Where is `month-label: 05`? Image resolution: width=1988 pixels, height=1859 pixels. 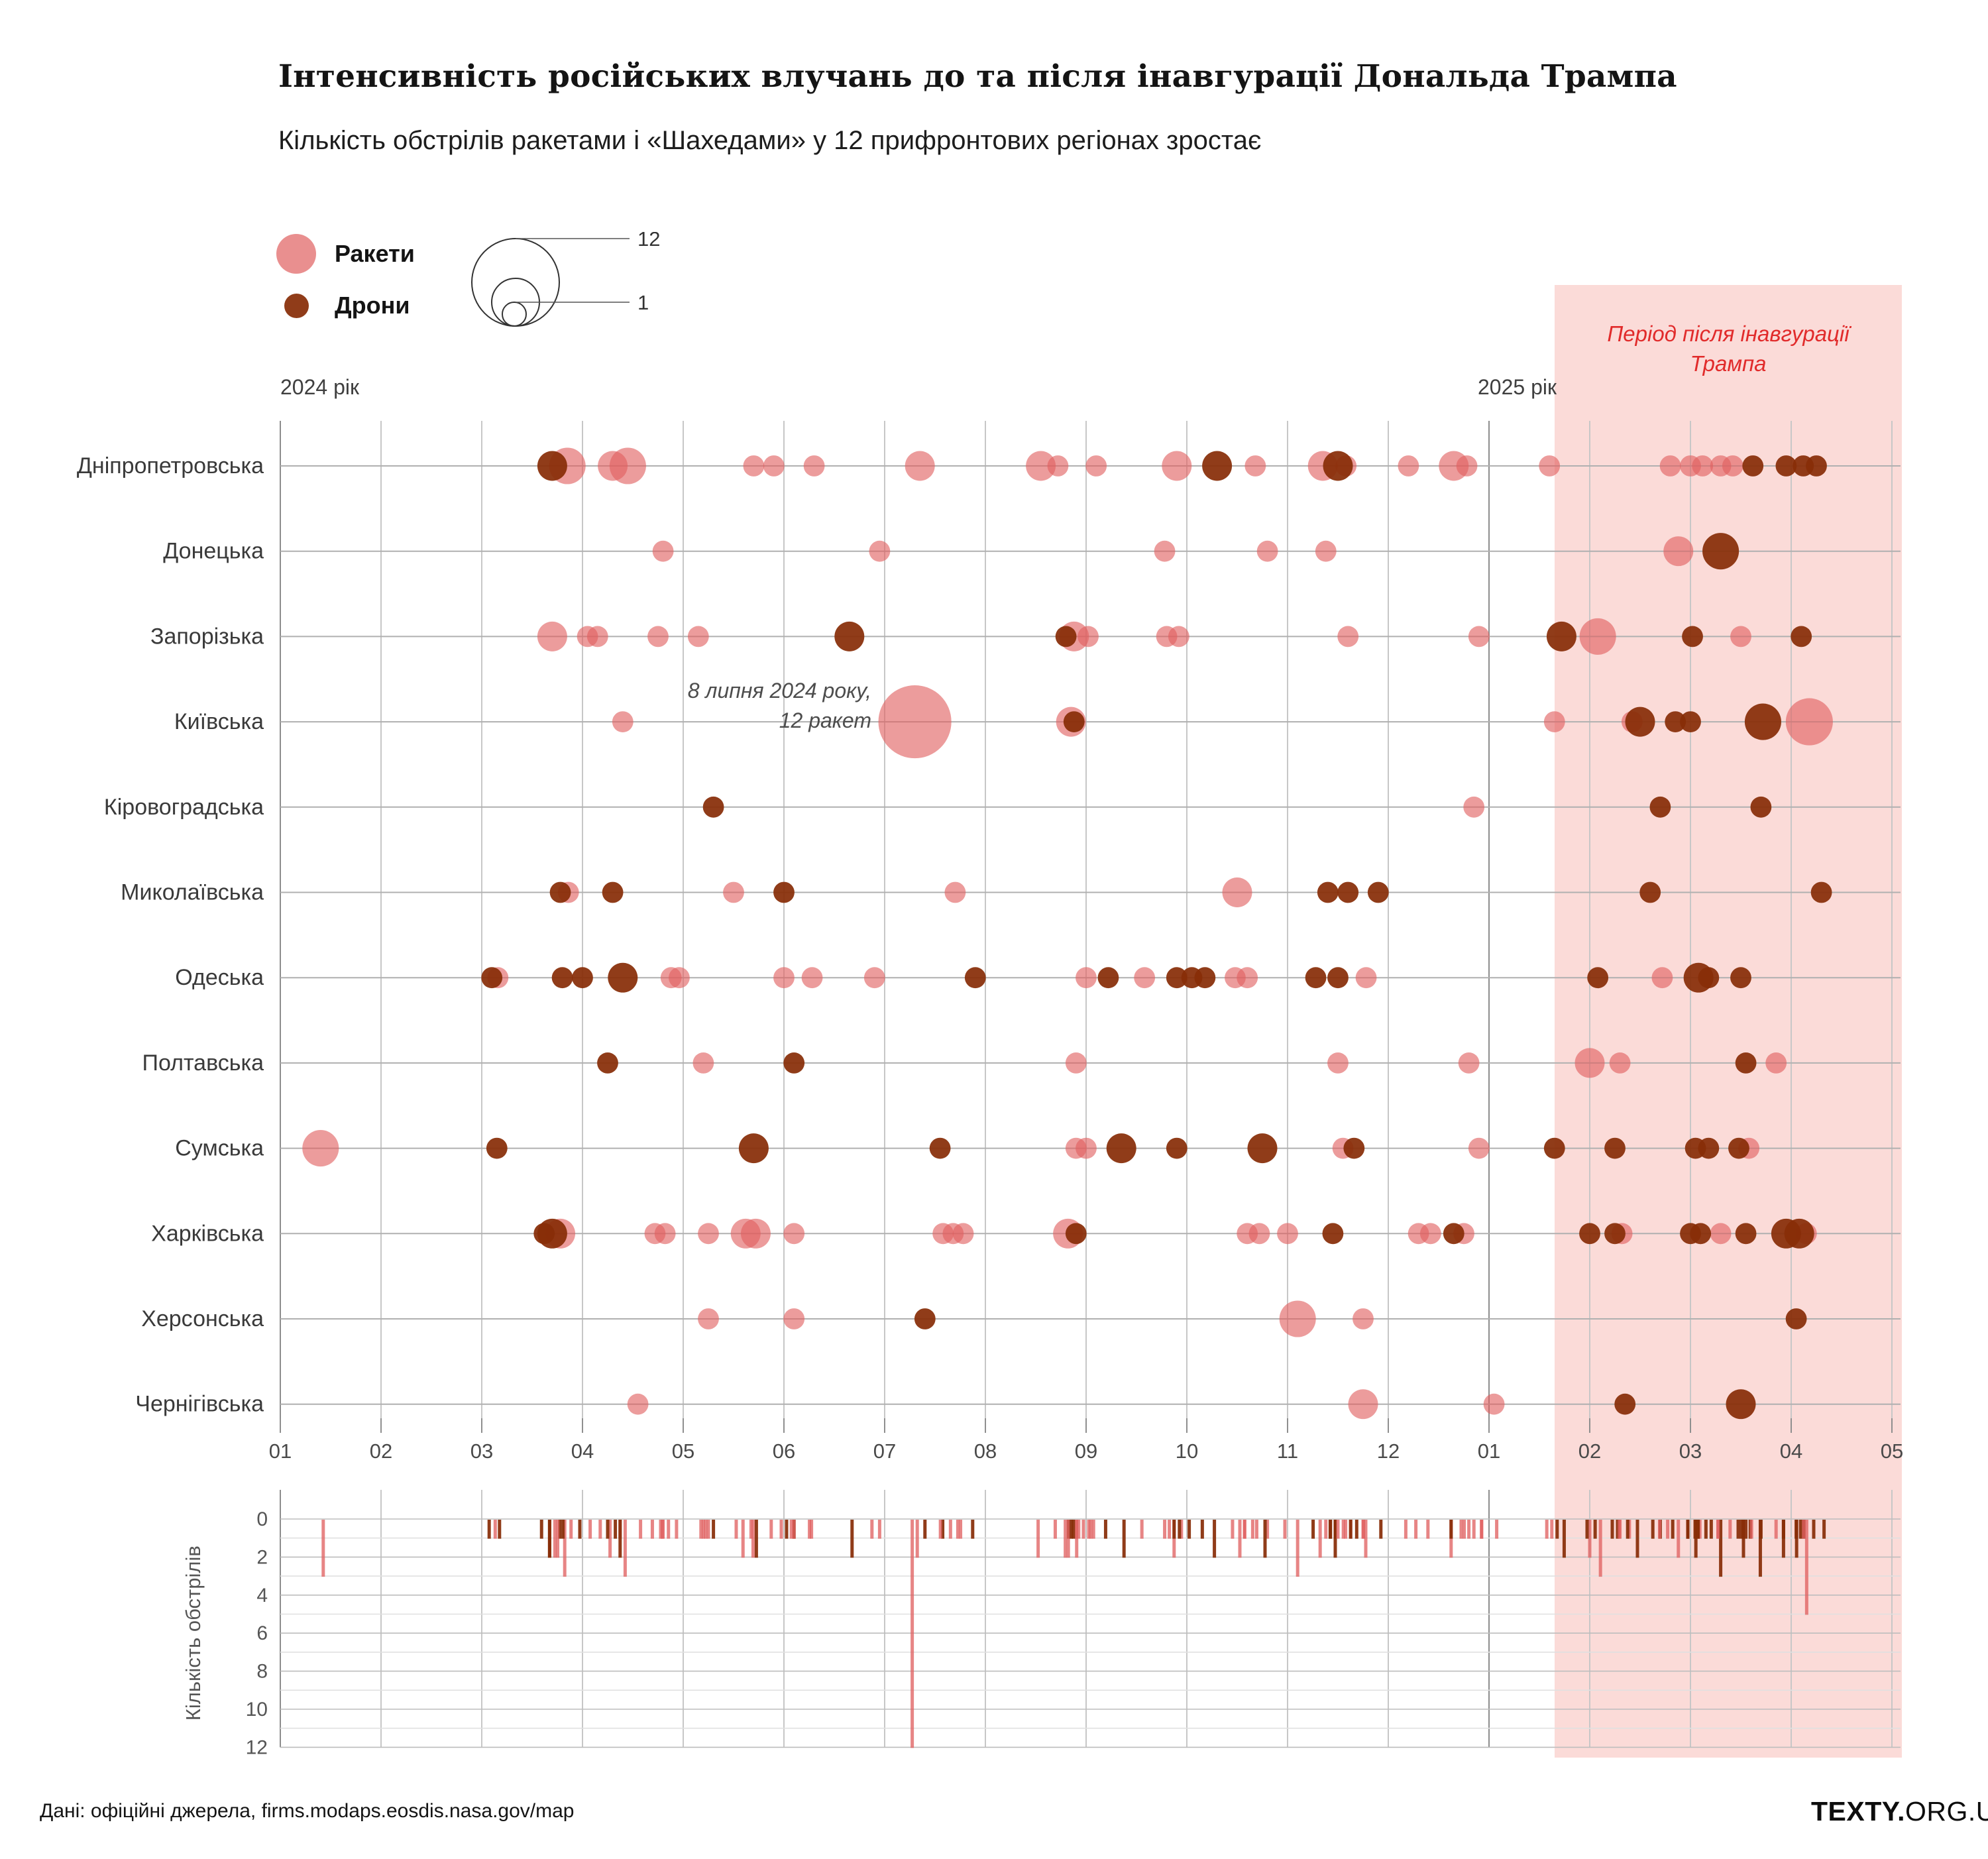
month-label: 05 is located at coordinates (1892, 1451).